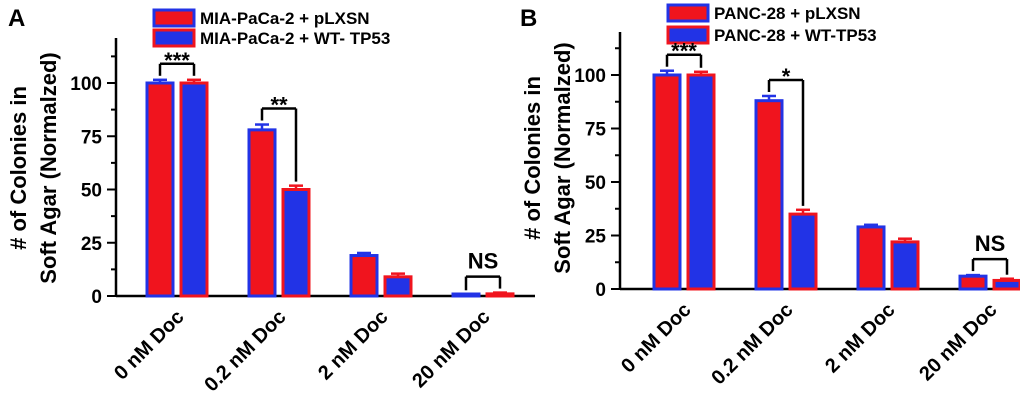  What do you see at coordinates (285, 18) in the screenshot?
I see `legend-label: MIA-PaCa-2 + pLXSN` at bounding box center [285, 18].